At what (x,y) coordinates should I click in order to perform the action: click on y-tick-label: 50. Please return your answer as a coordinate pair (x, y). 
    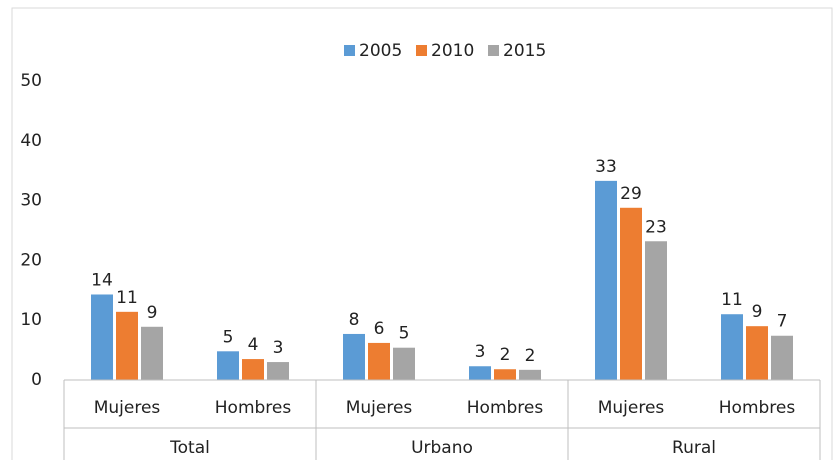
    Looking at the image, I should click on (31, 81).